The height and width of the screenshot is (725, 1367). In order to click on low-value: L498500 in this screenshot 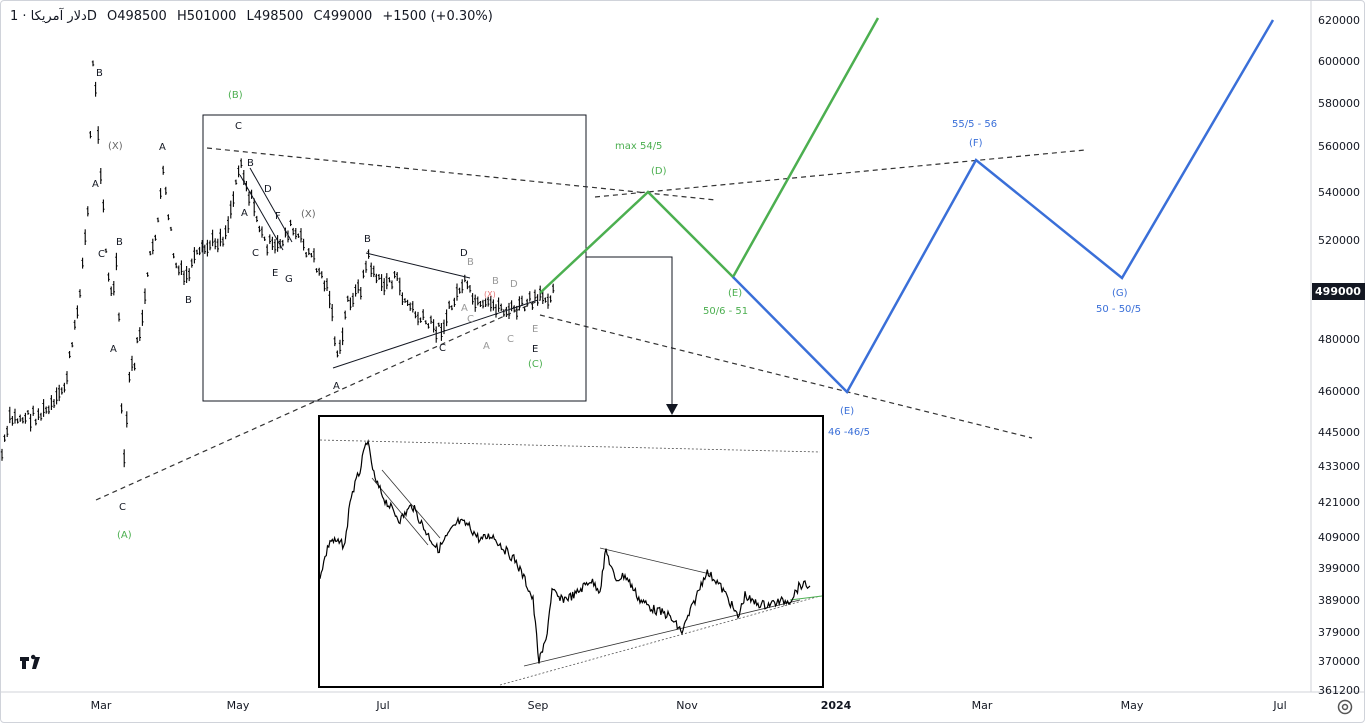, I will do `click(275, 16)`.